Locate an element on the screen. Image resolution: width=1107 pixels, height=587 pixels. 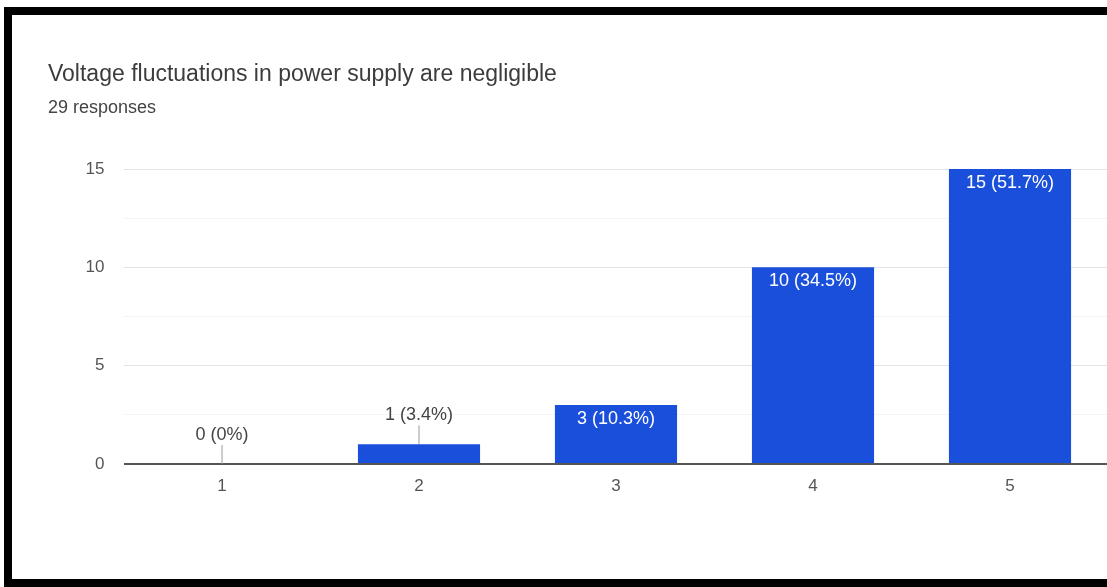
x-tick-label: 2 is located at coordinates (419, 485).